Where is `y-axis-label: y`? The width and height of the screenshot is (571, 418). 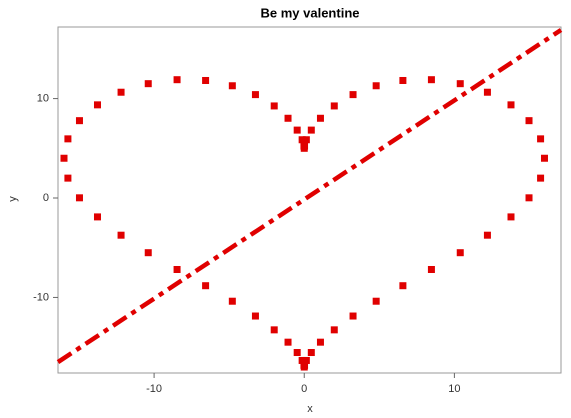 y-axis-label: y is located at coordinates (13, 199).